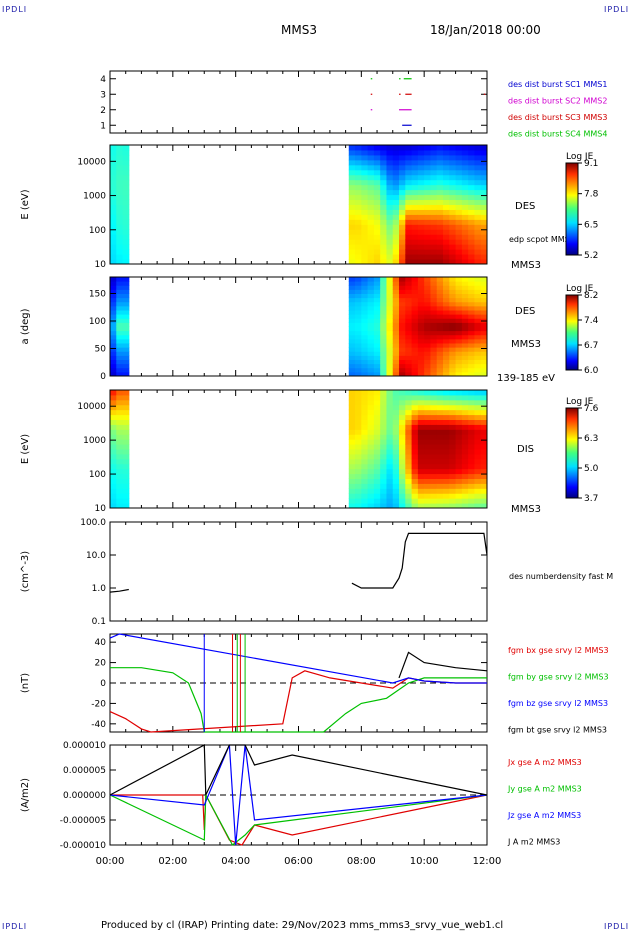 This screenshot has width=630, height=934. I want to click on panel-spacecraft: MMS3, so click(526, 265).